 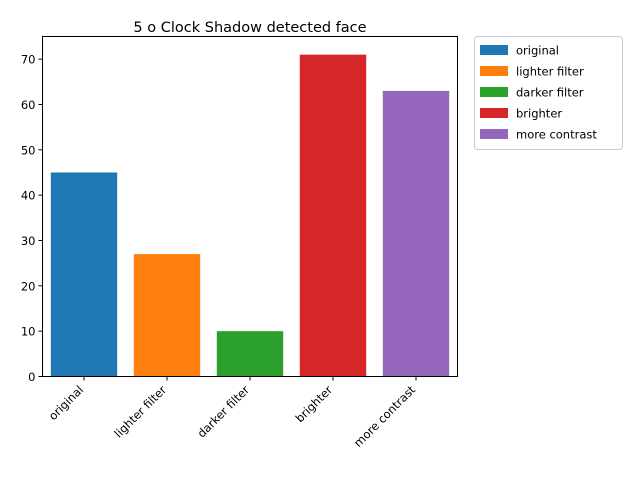 What do you see at coordinates (249, 28) in the screenshot?
I see `chart-title: 5 o Clock Shadow detected face` at bounding box center [249, 28].